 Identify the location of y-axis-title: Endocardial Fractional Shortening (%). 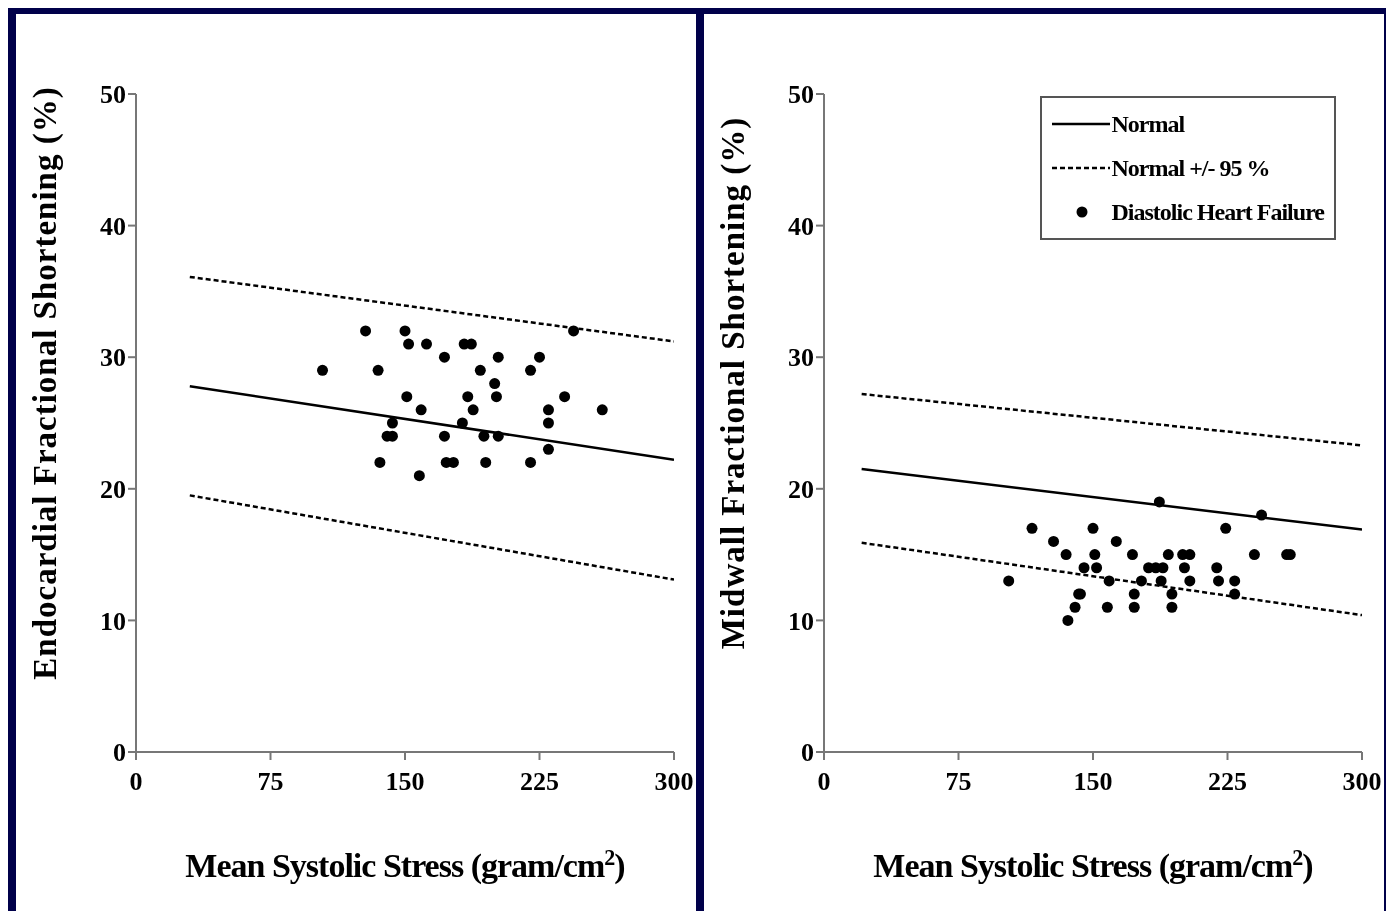
(45, 383).